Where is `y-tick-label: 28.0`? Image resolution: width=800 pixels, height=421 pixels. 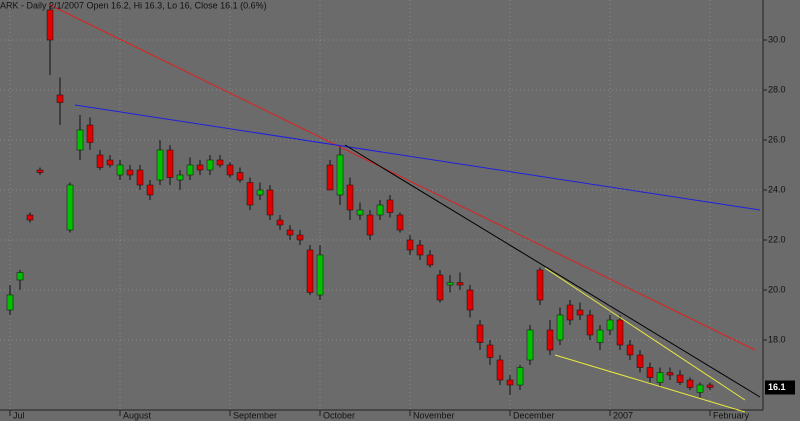
y-tick-label: 28.0 is located at coordinates (777, 89).